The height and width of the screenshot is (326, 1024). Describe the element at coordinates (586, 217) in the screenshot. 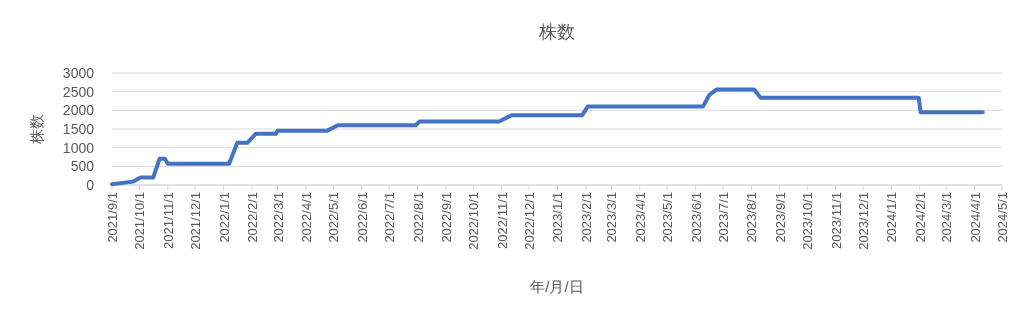

I see `x-tick-label: 2023/2/1` at that location.